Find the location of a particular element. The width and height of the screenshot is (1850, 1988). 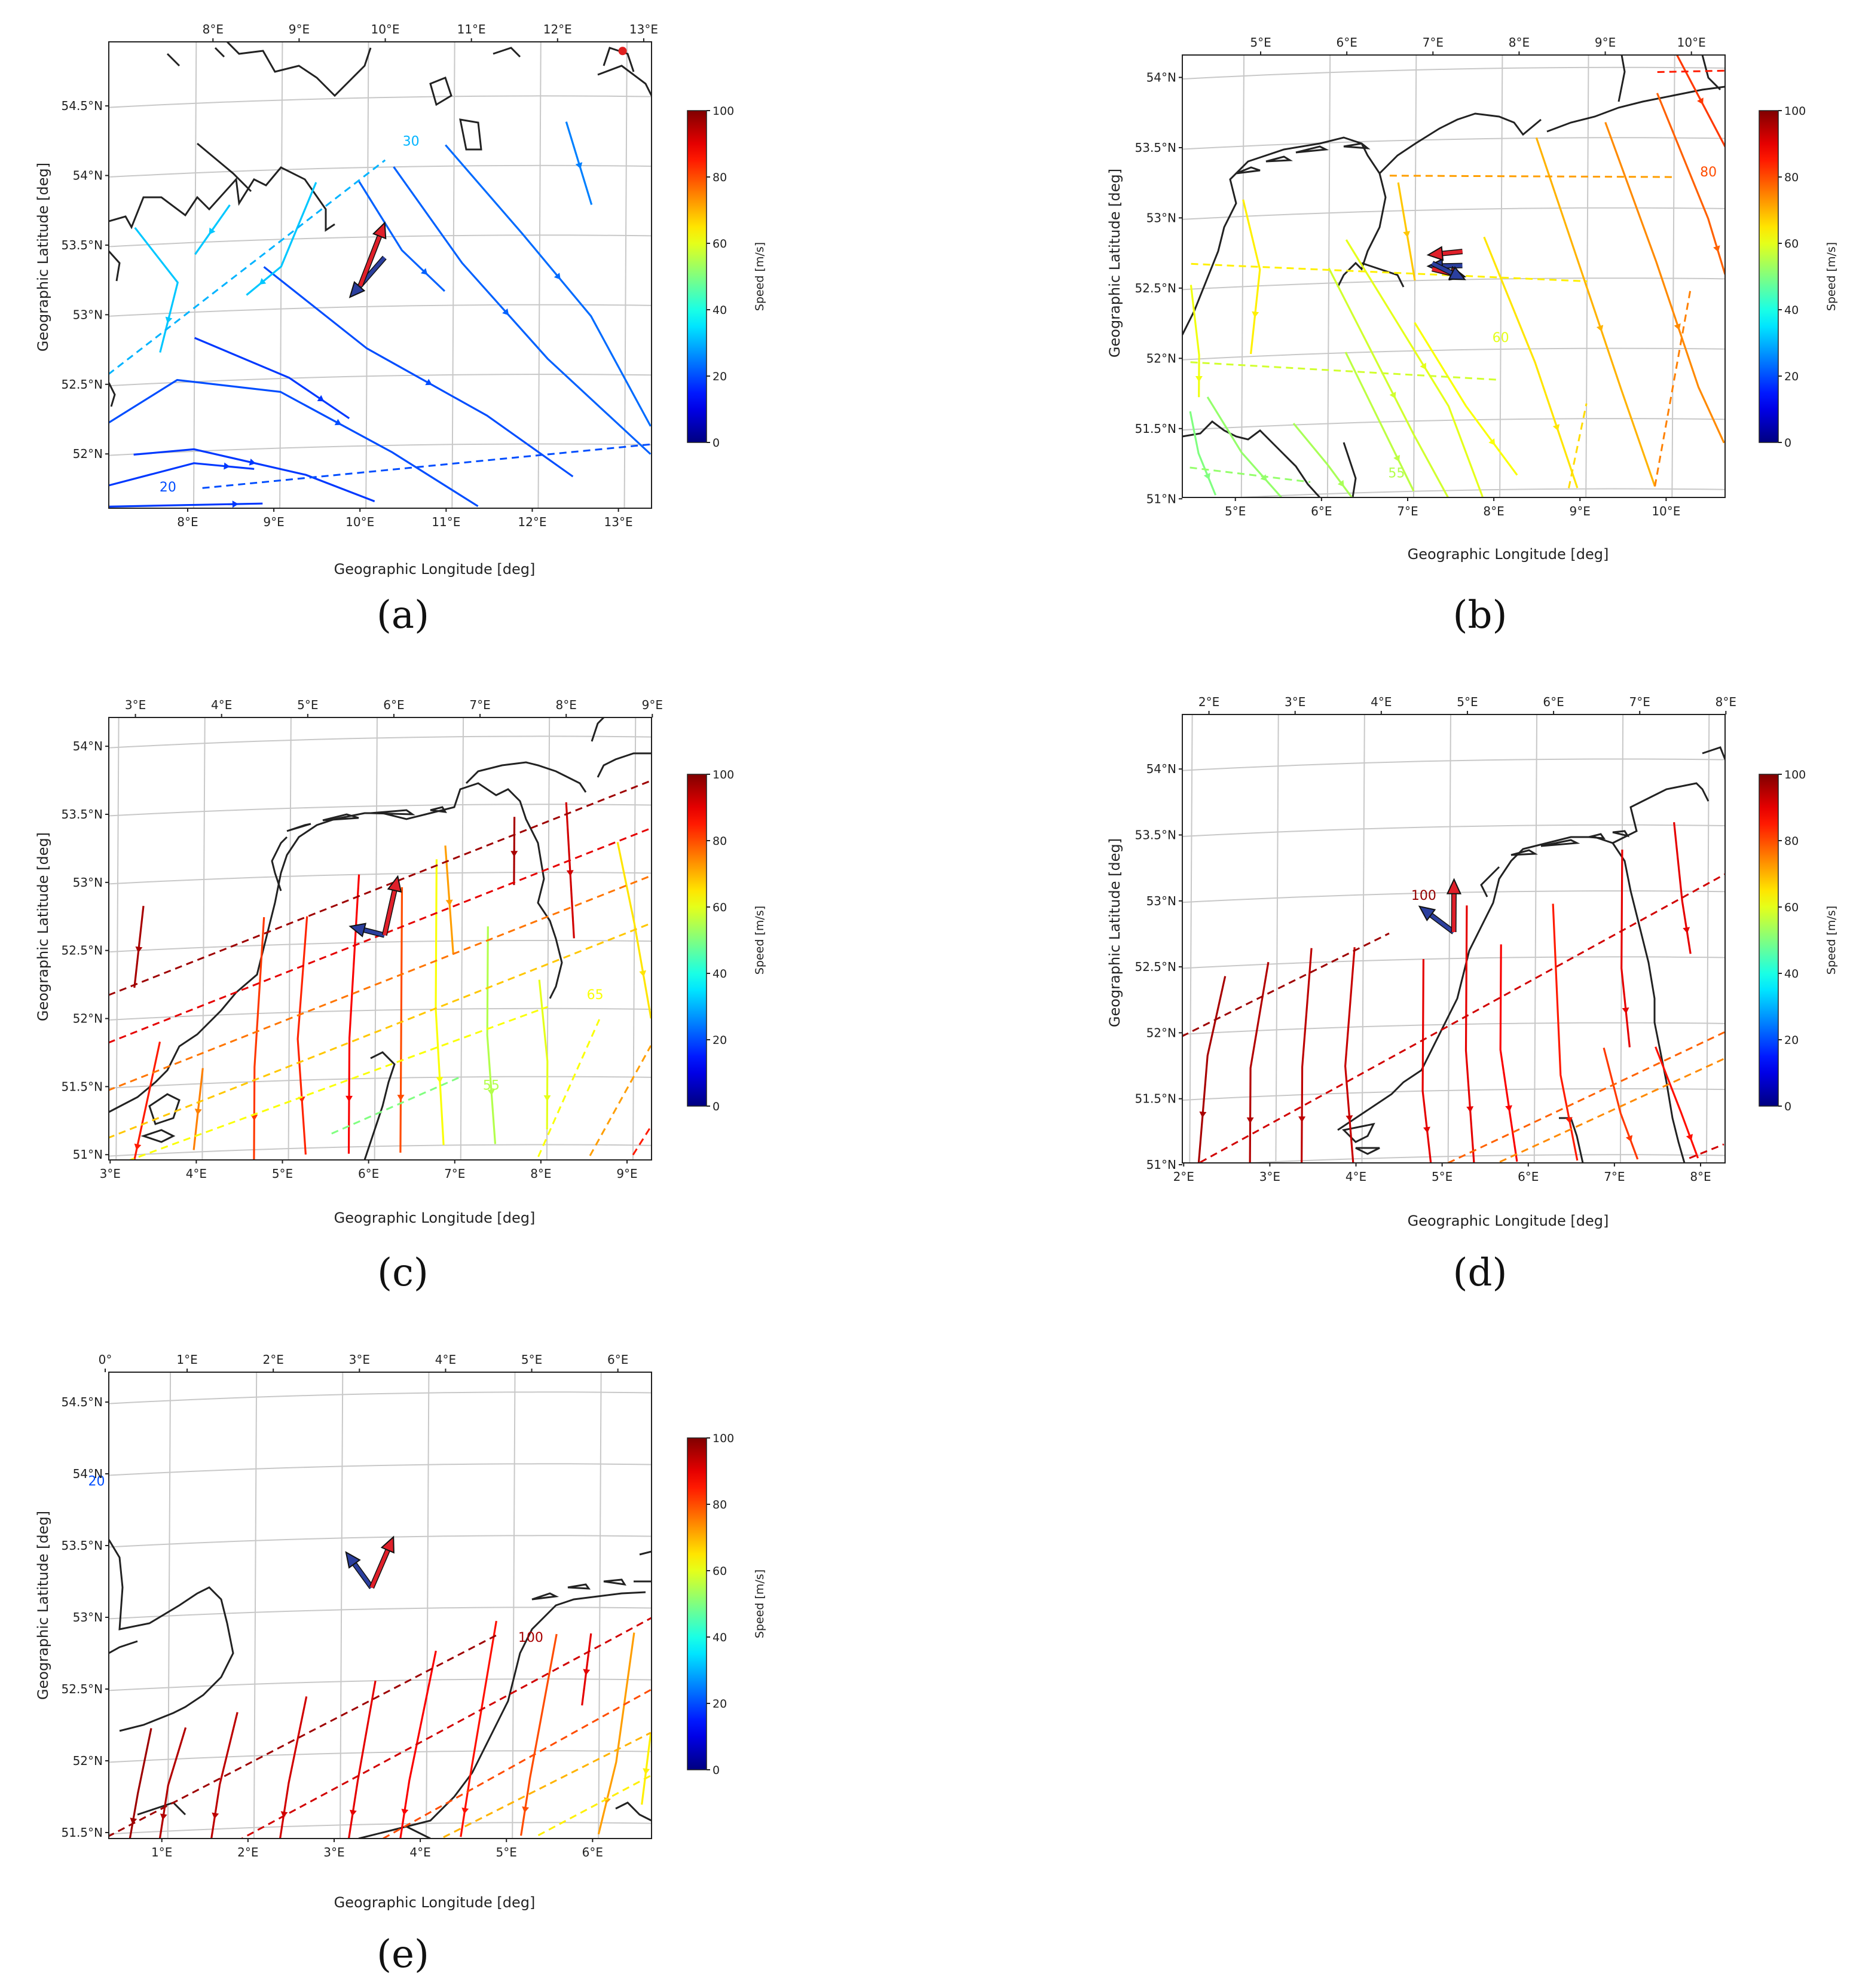

bottom-ticks: 5°E 6°E 7°E 8°E 9°E 10°E is located at coordinates (1452, 507).